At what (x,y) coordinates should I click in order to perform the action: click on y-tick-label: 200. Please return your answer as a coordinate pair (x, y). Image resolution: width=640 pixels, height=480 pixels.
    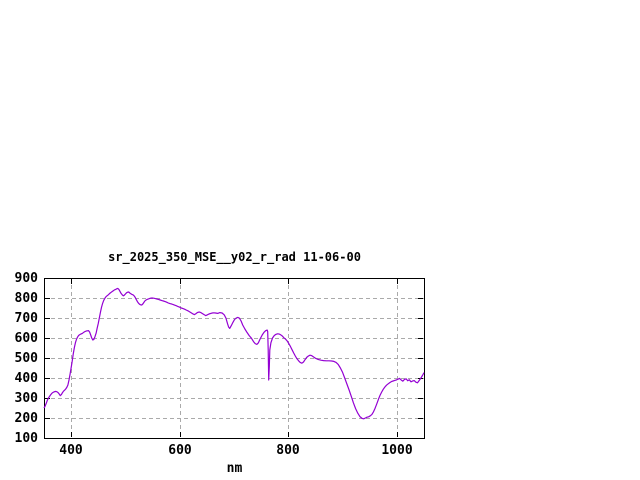
    Looking at the image, I should click on (27, 418).